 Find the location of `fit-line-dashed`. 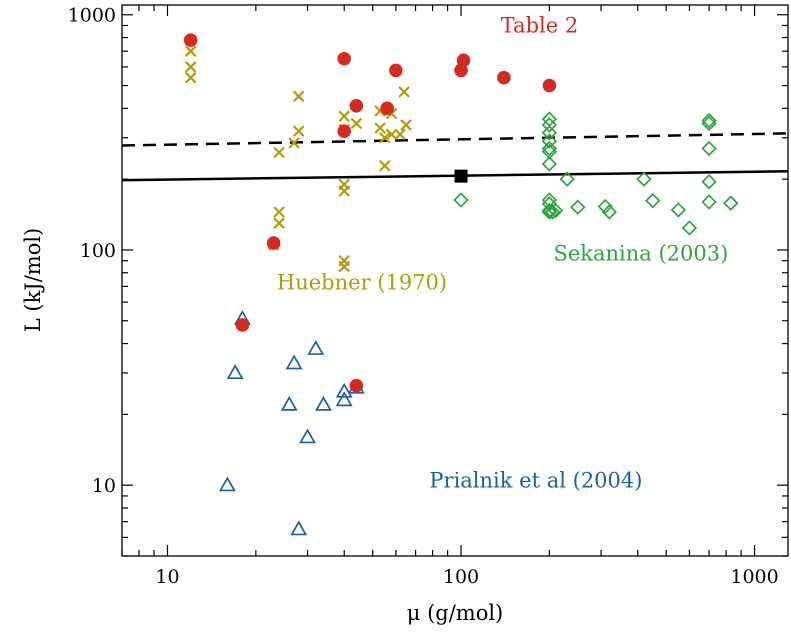

fit-line-dashed is located at coordinates (455, 139).